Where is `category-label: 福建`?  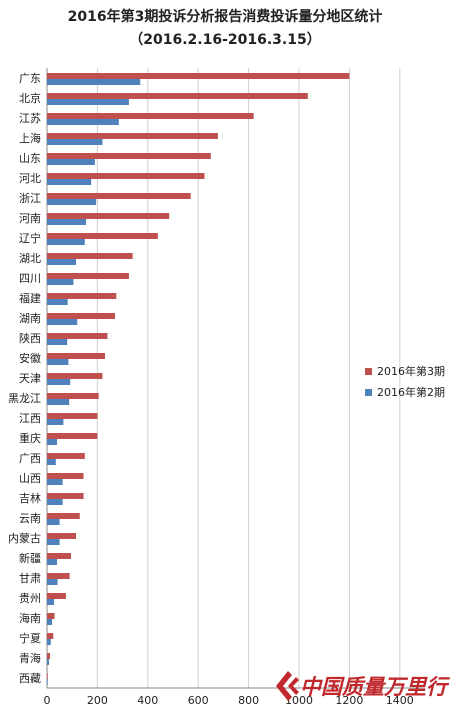
category-label: 福建 is located at coordinates (30, 298).